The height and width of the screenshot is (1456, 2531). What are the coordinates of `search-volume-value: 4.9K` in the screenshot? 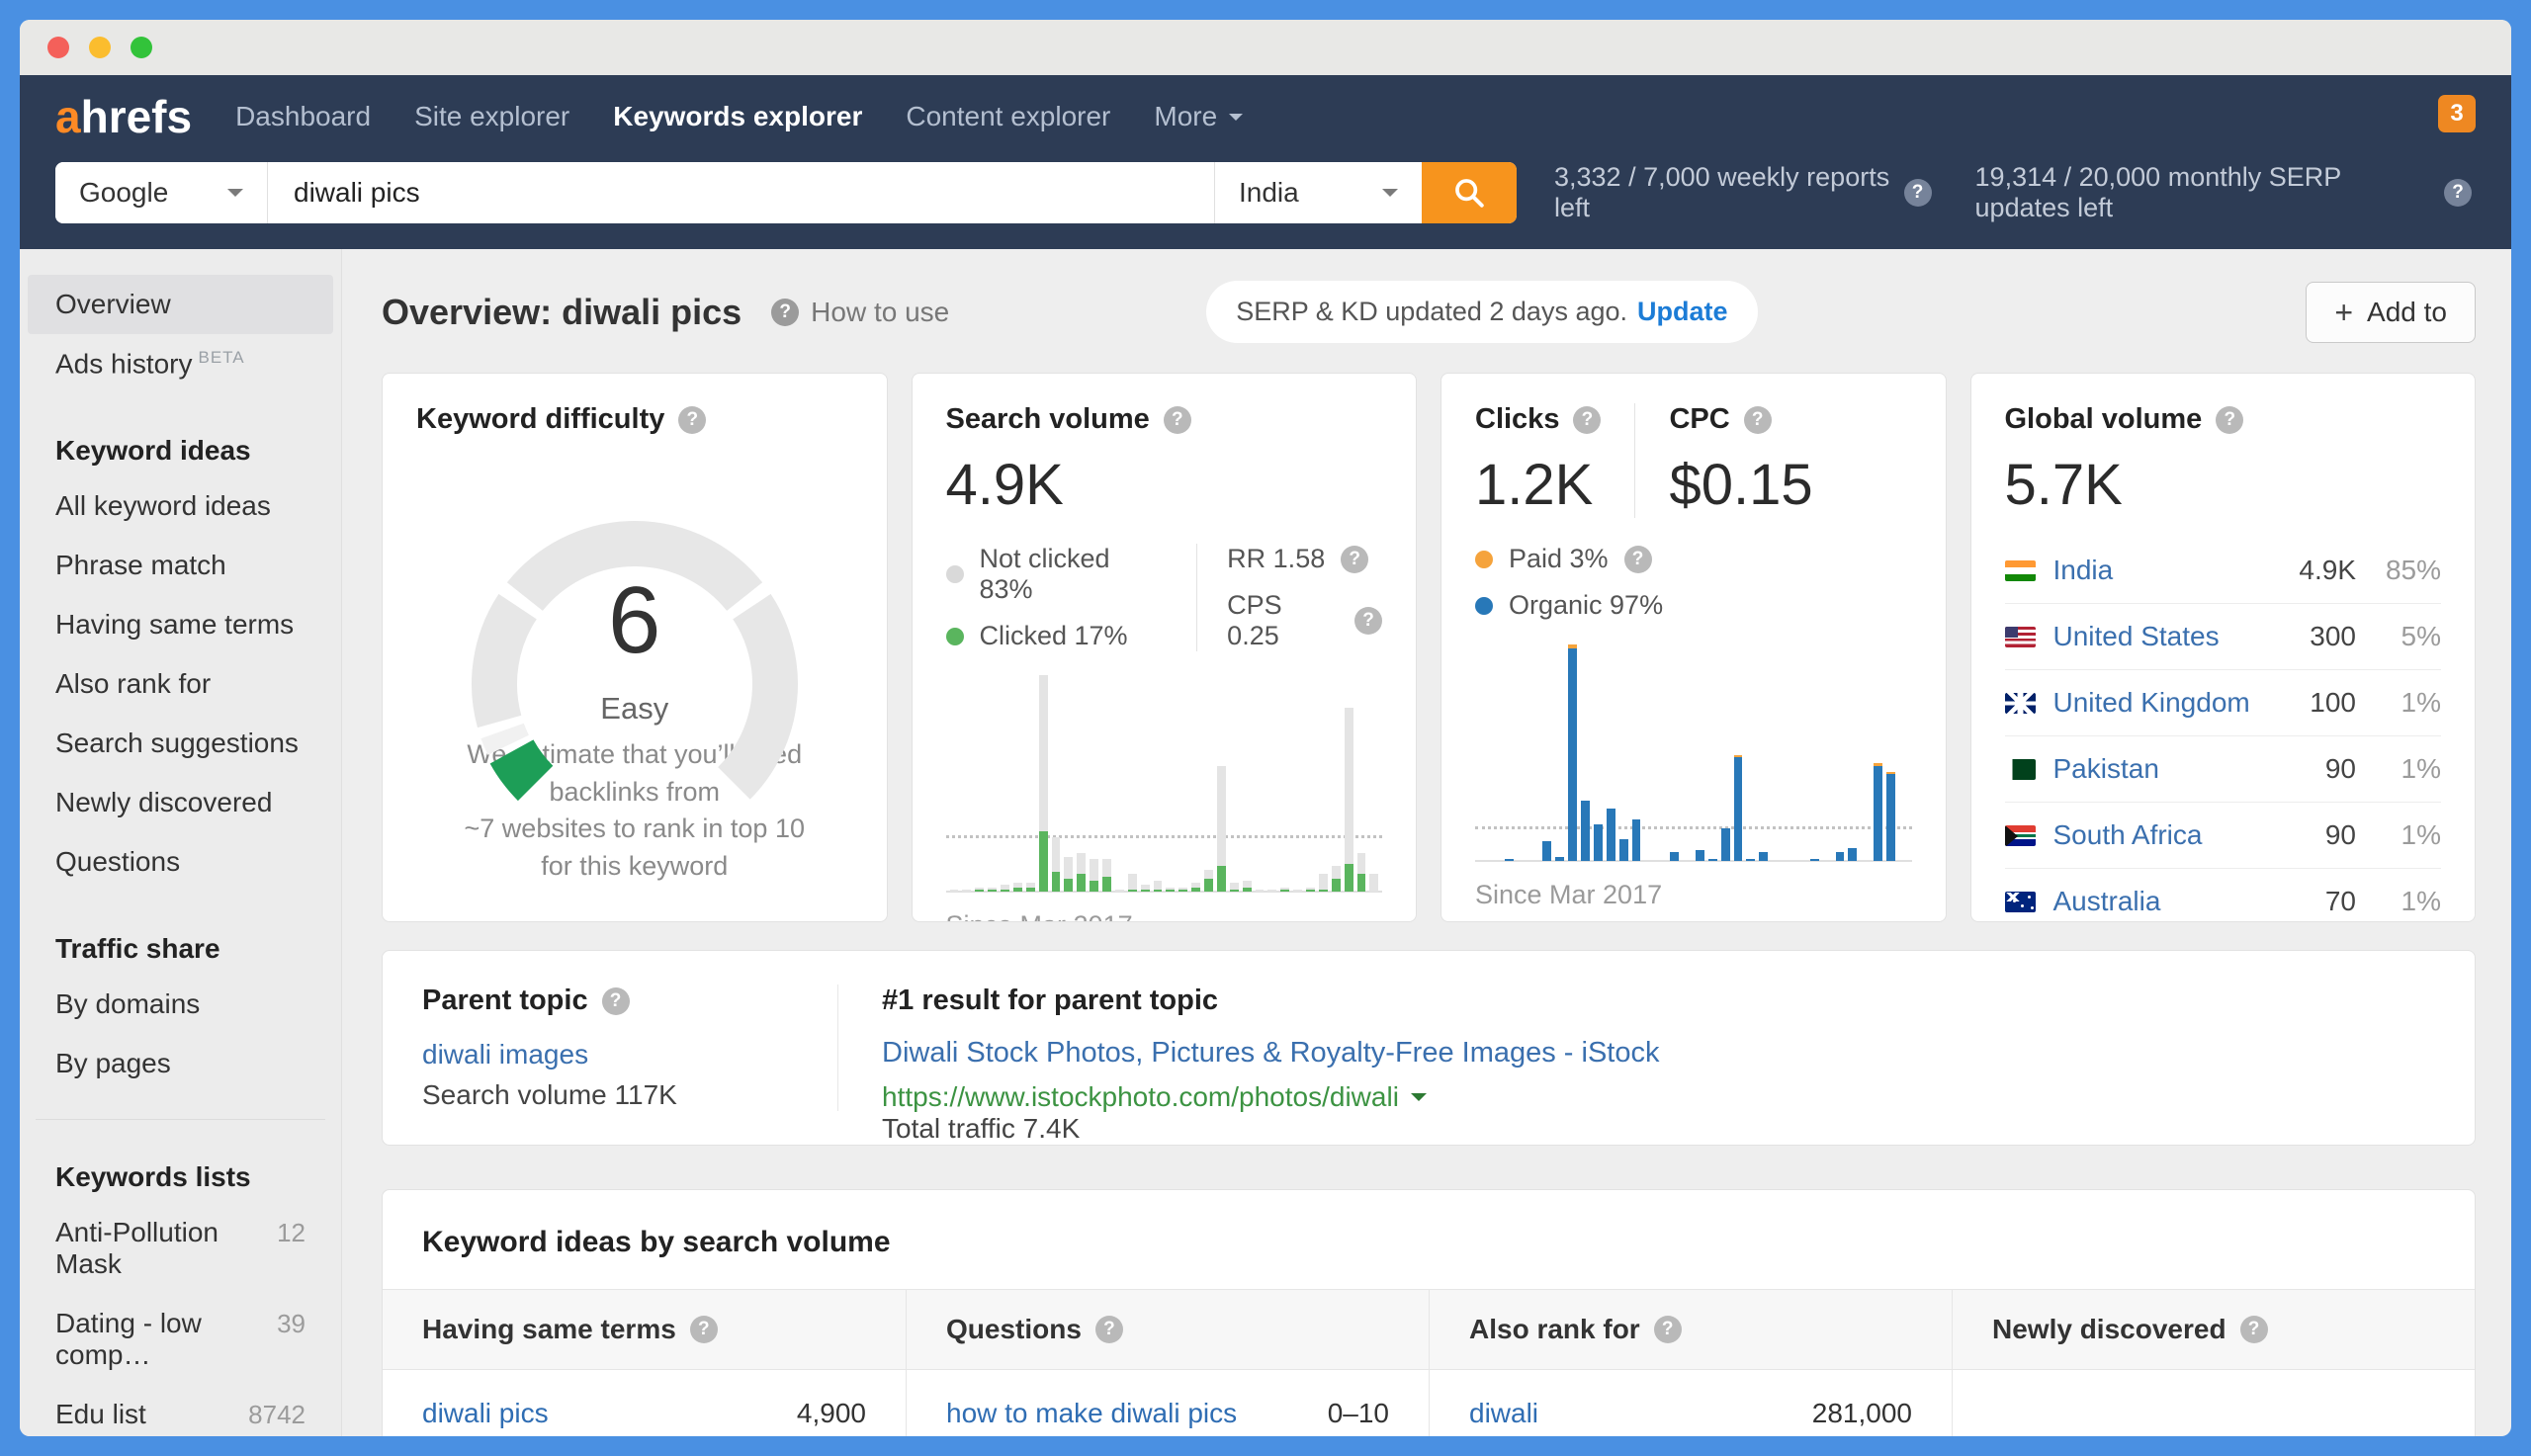 It's located at (1004, 485).